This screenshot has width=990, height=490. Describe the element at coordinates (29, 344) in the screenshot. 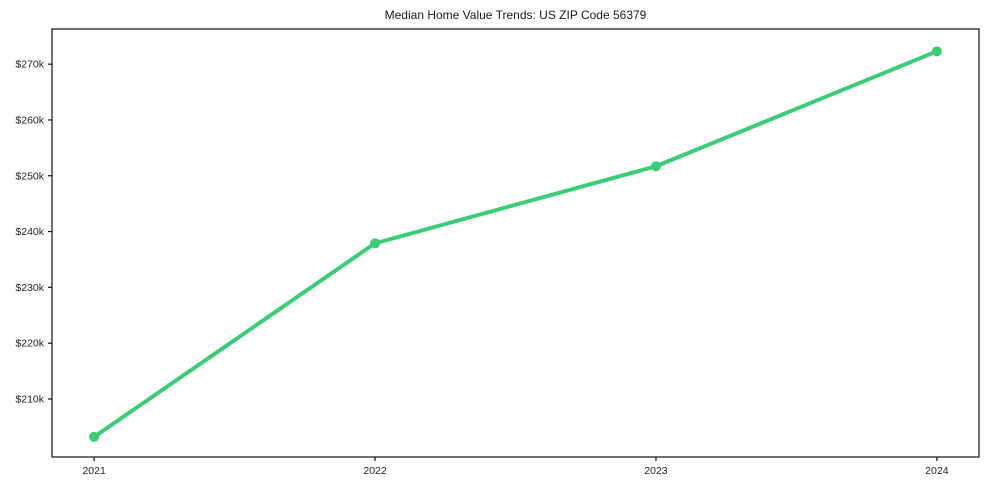

I see `y-axis-tick-label: $220k` at that location.